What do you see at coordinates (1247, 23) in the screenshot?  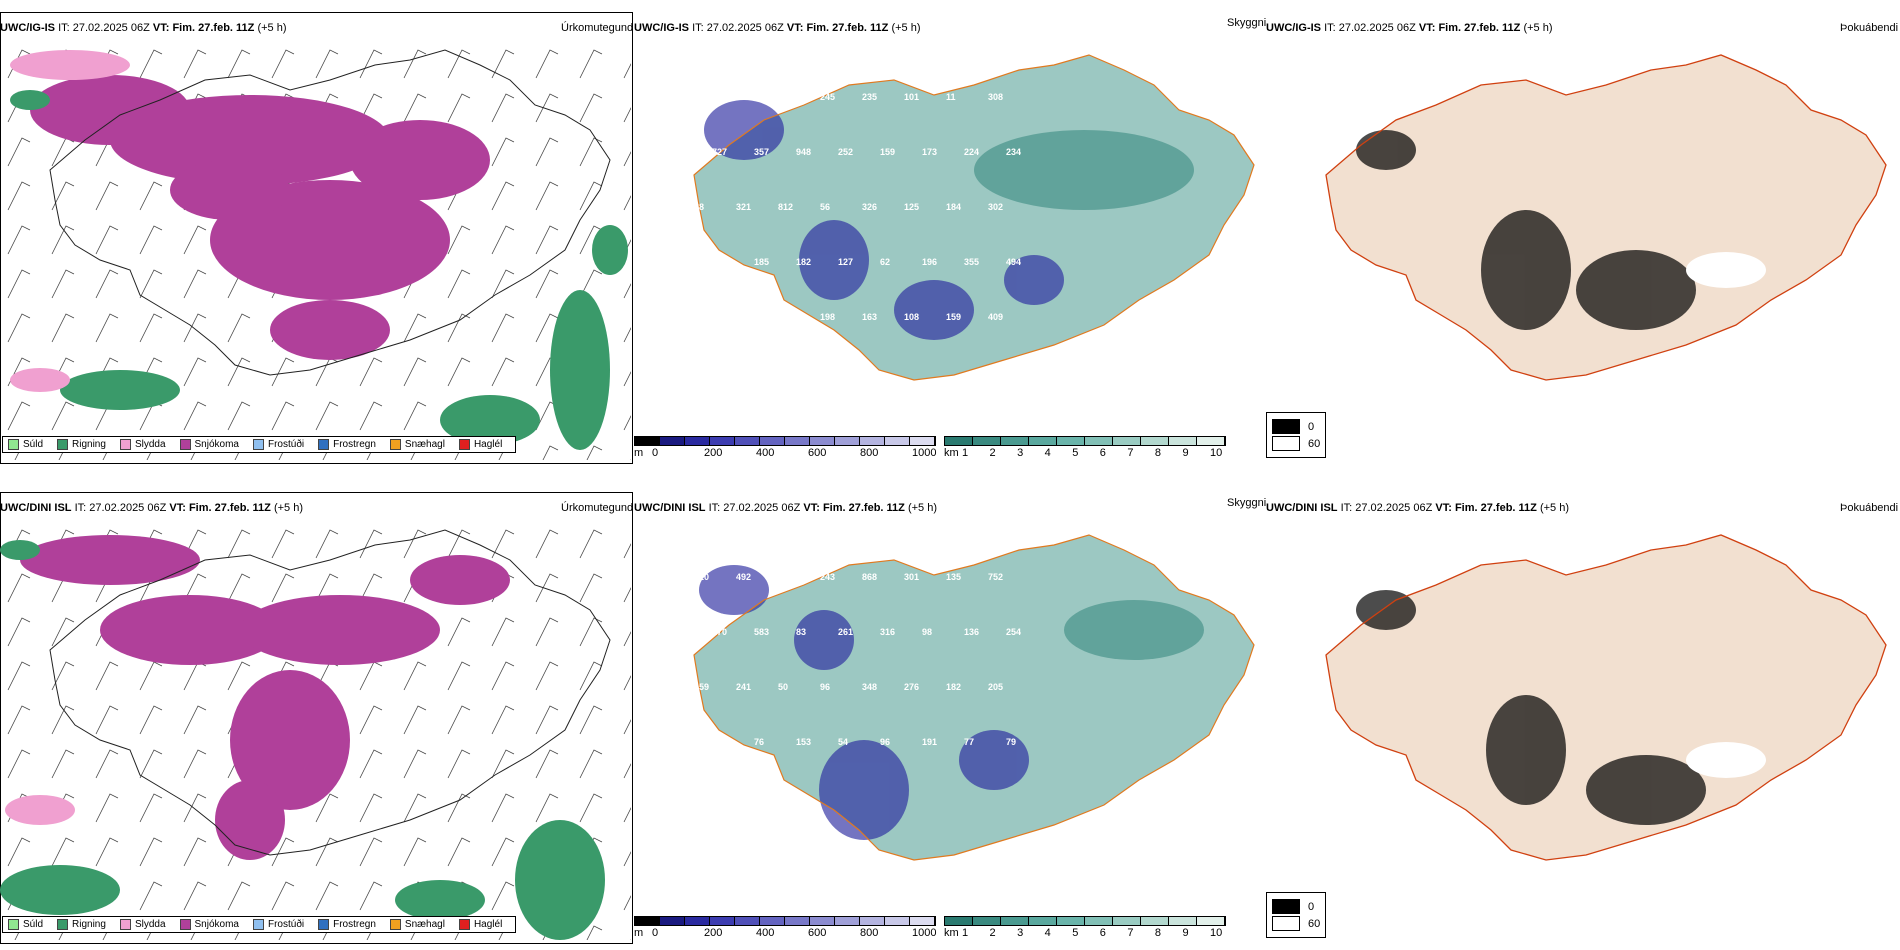 I see `visibility-label-top: Skyggni` at bounding box center [1247, 23].